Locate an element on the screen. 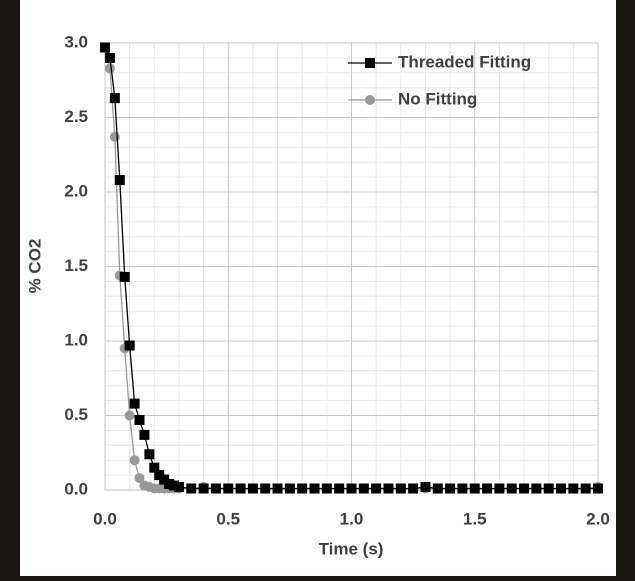 This screenshot has width=635, height=581. legend-label: No Fitting is located at coordinates (437, 98).